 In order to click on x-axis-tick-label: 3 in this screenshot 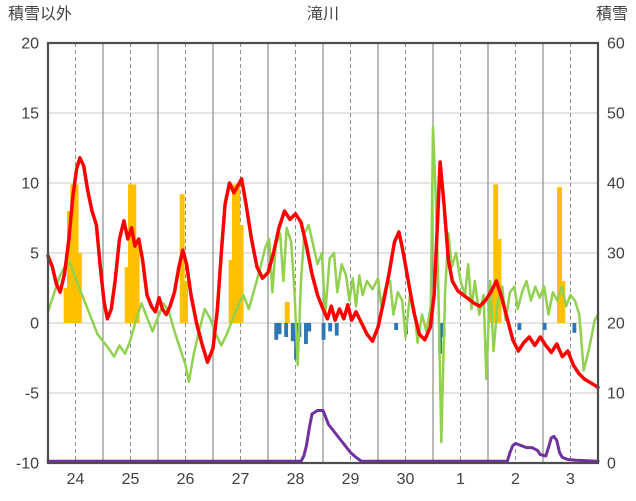, I will do `click(570, 479)`.